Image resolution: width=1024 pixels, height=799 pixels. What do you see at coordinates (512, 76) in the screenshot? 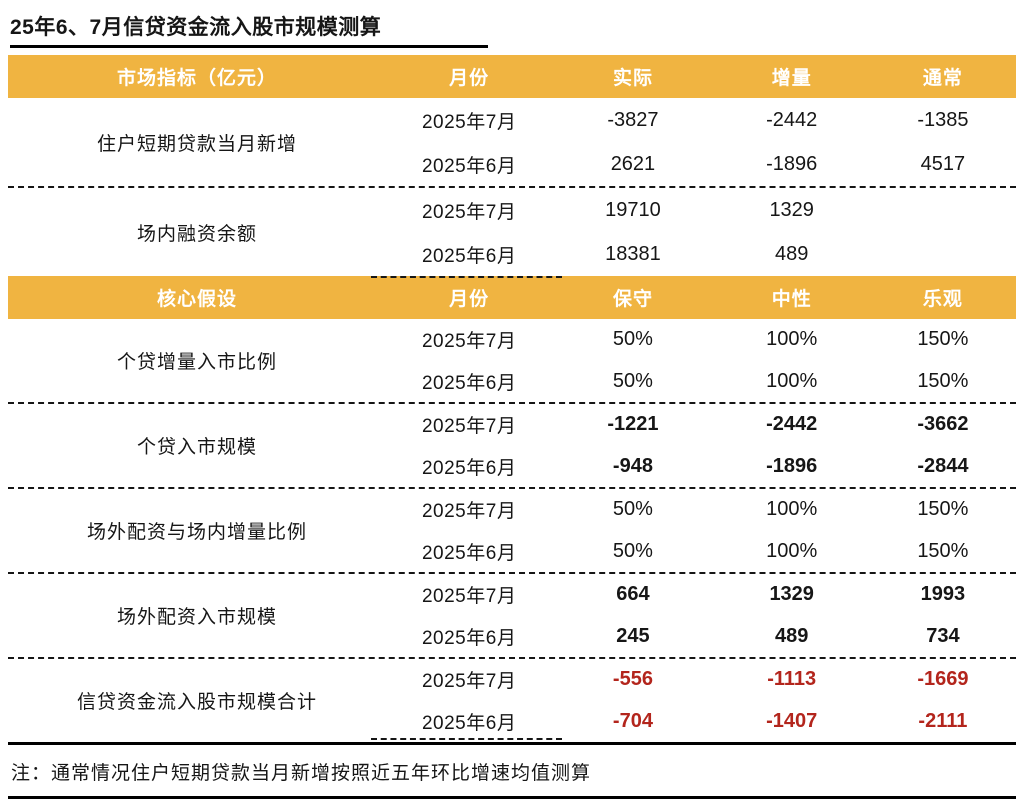
I see `table1-header-row: 市场指标（亿元） 月份 实际 增量 通常` at bounding box center [512, 76].